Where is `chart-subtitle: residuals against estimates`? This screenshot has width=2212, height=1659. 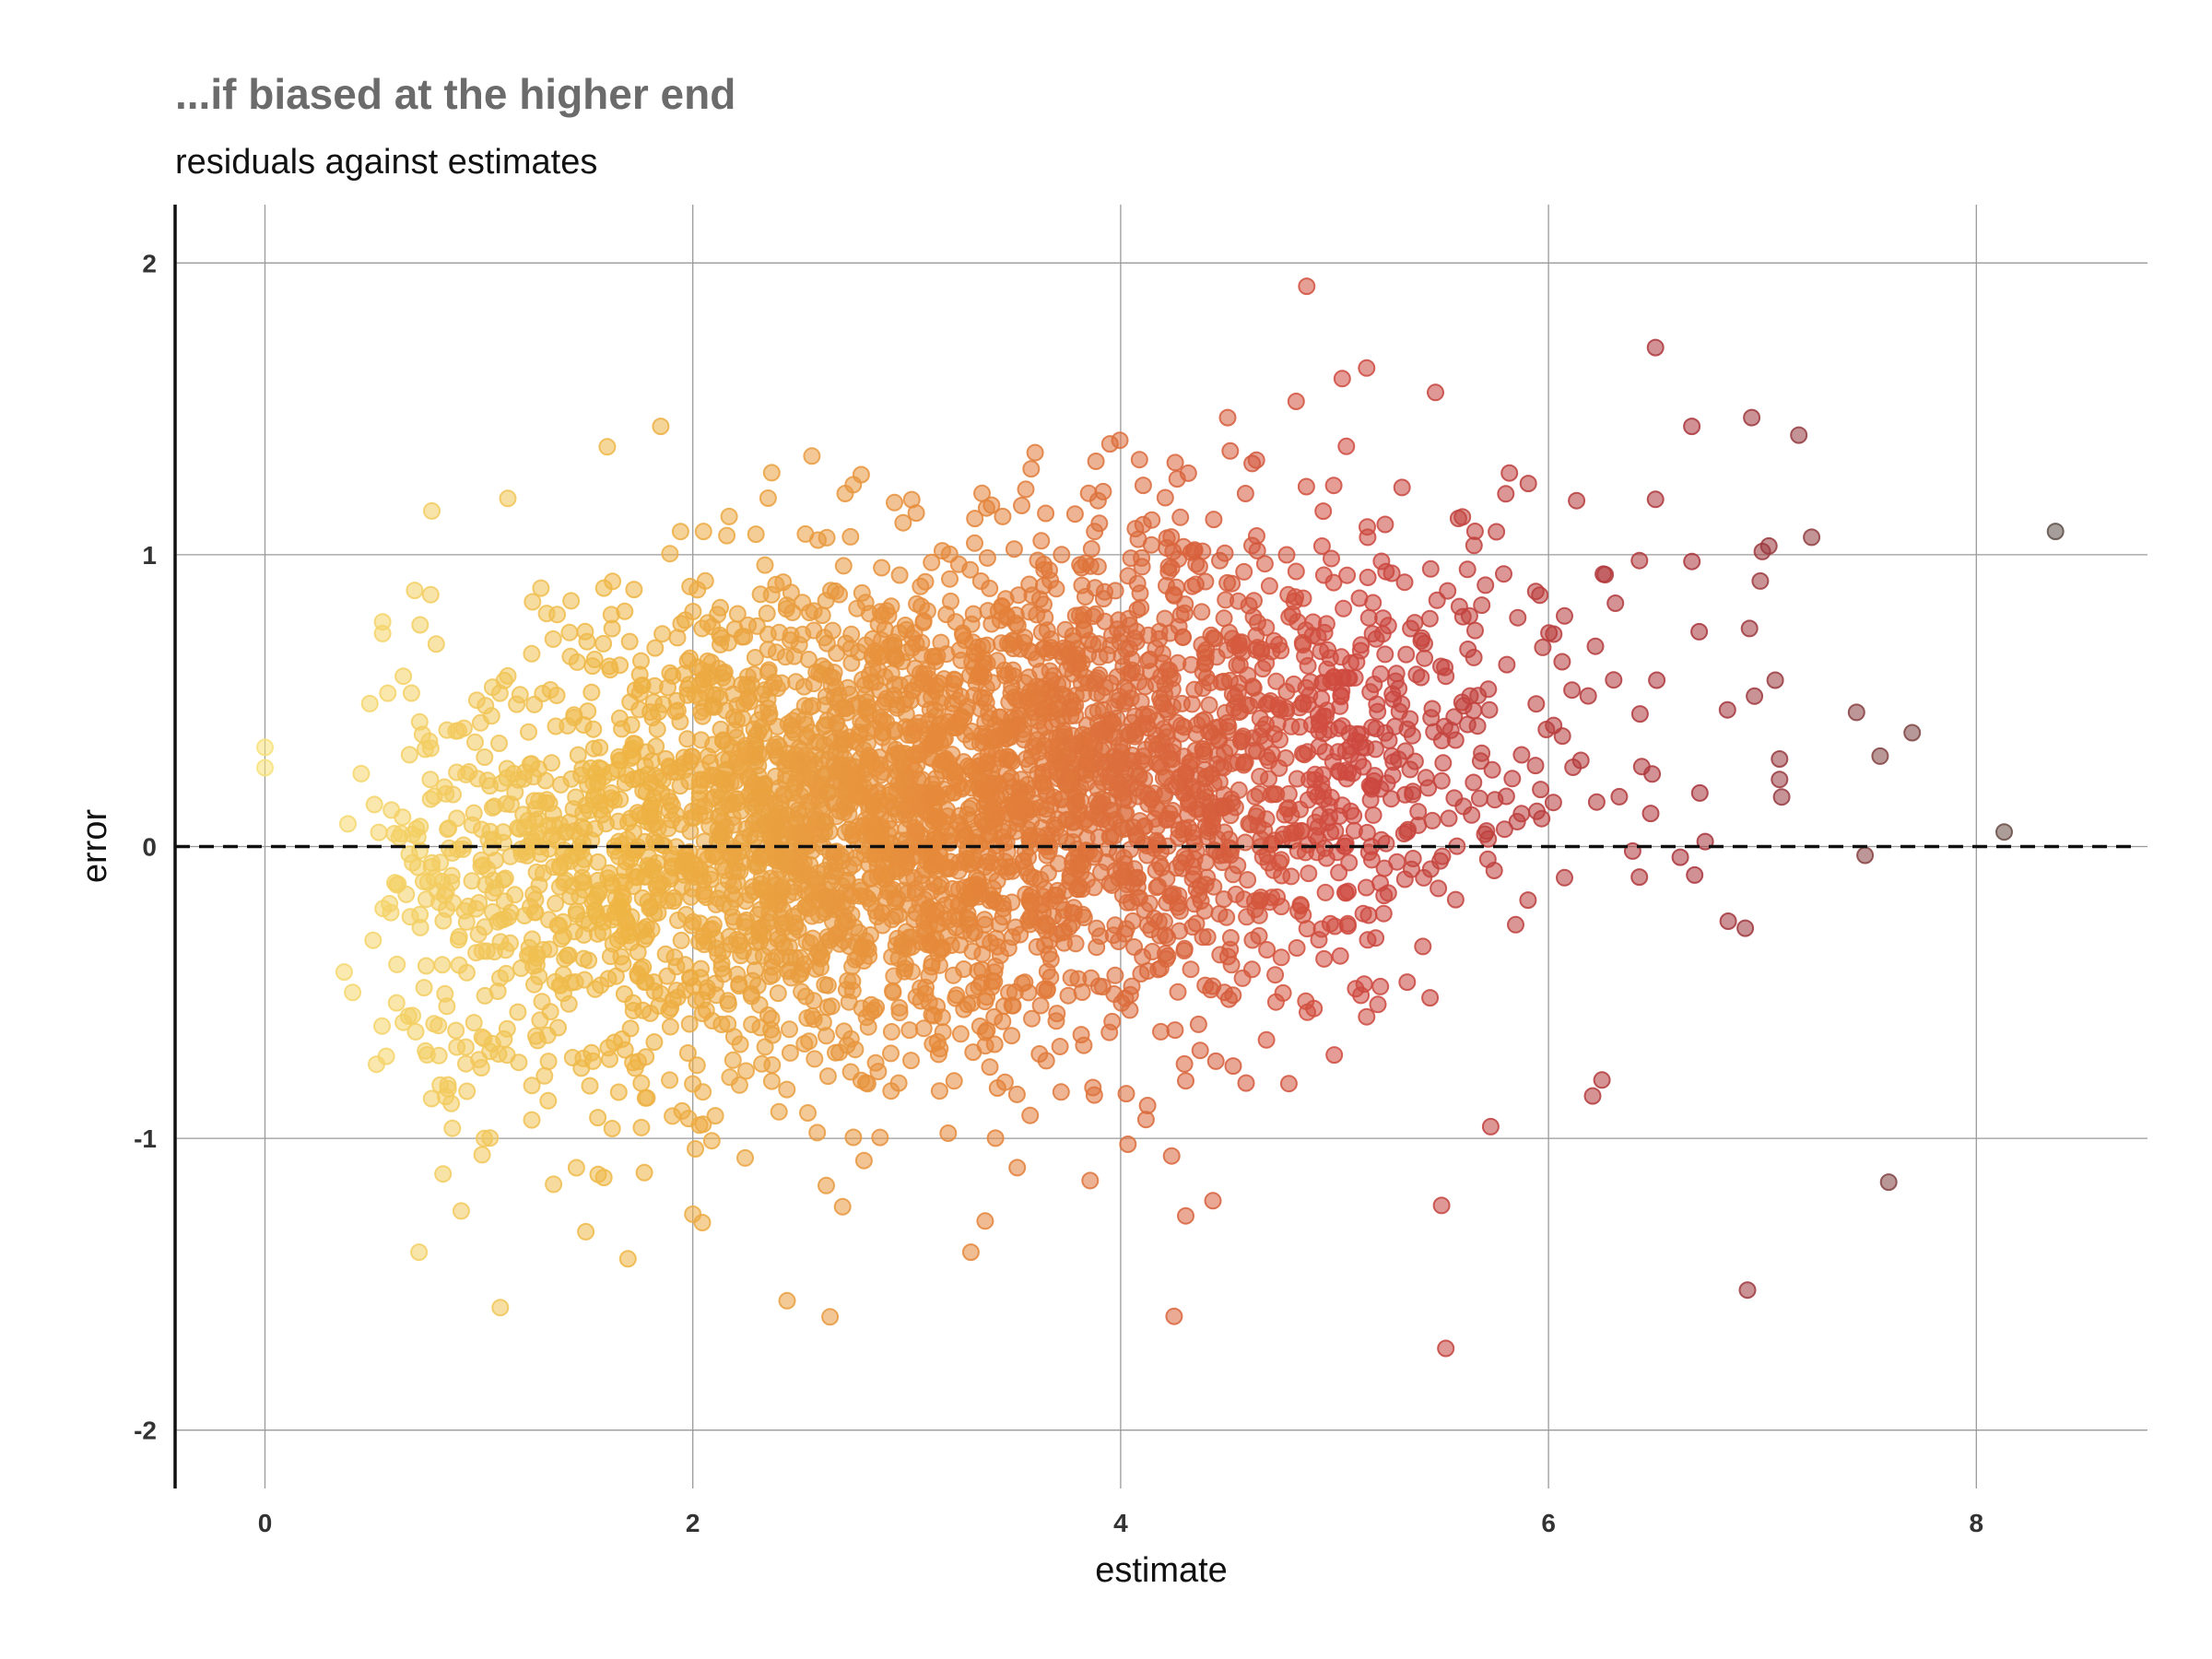
chart-subtitle: residuals against estimates is located at coordinates (386, 162).